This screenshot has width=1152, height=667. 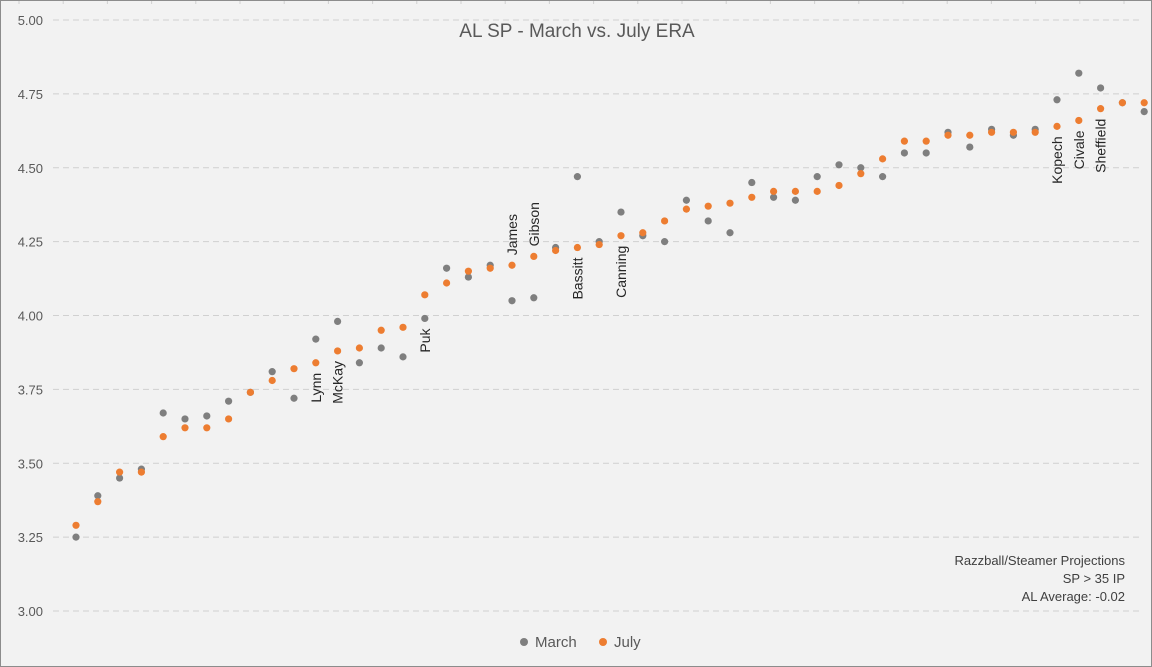 What do you see at coordinates (577, 278) in the screenshot?
I see `point-label-bassitt: Bassitt` at bounding box center [577, 278].